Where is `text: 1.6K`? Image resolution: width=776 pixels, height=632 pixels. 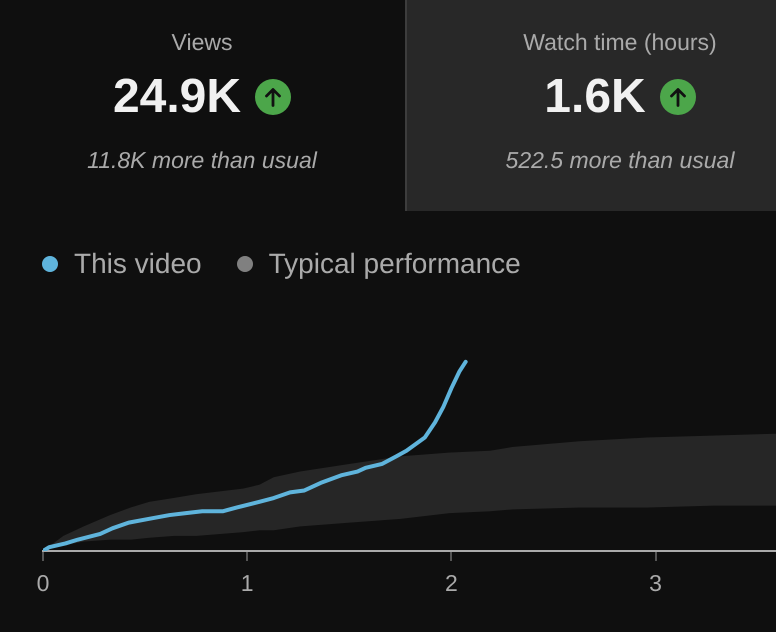 text: 1.6K is located at coordinates (595, 96).